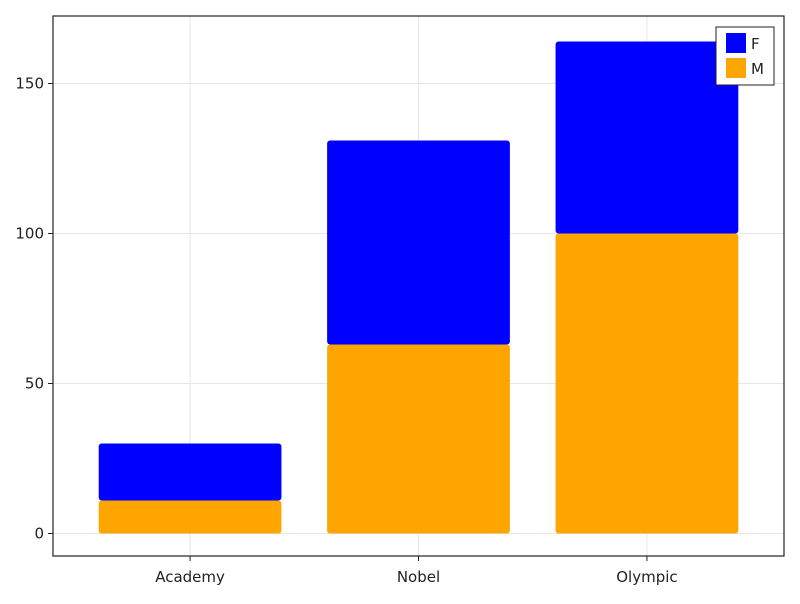  Describe the element at coordinates (757, 69) in the screenshot. I see `legend-label-m: M` at that location.